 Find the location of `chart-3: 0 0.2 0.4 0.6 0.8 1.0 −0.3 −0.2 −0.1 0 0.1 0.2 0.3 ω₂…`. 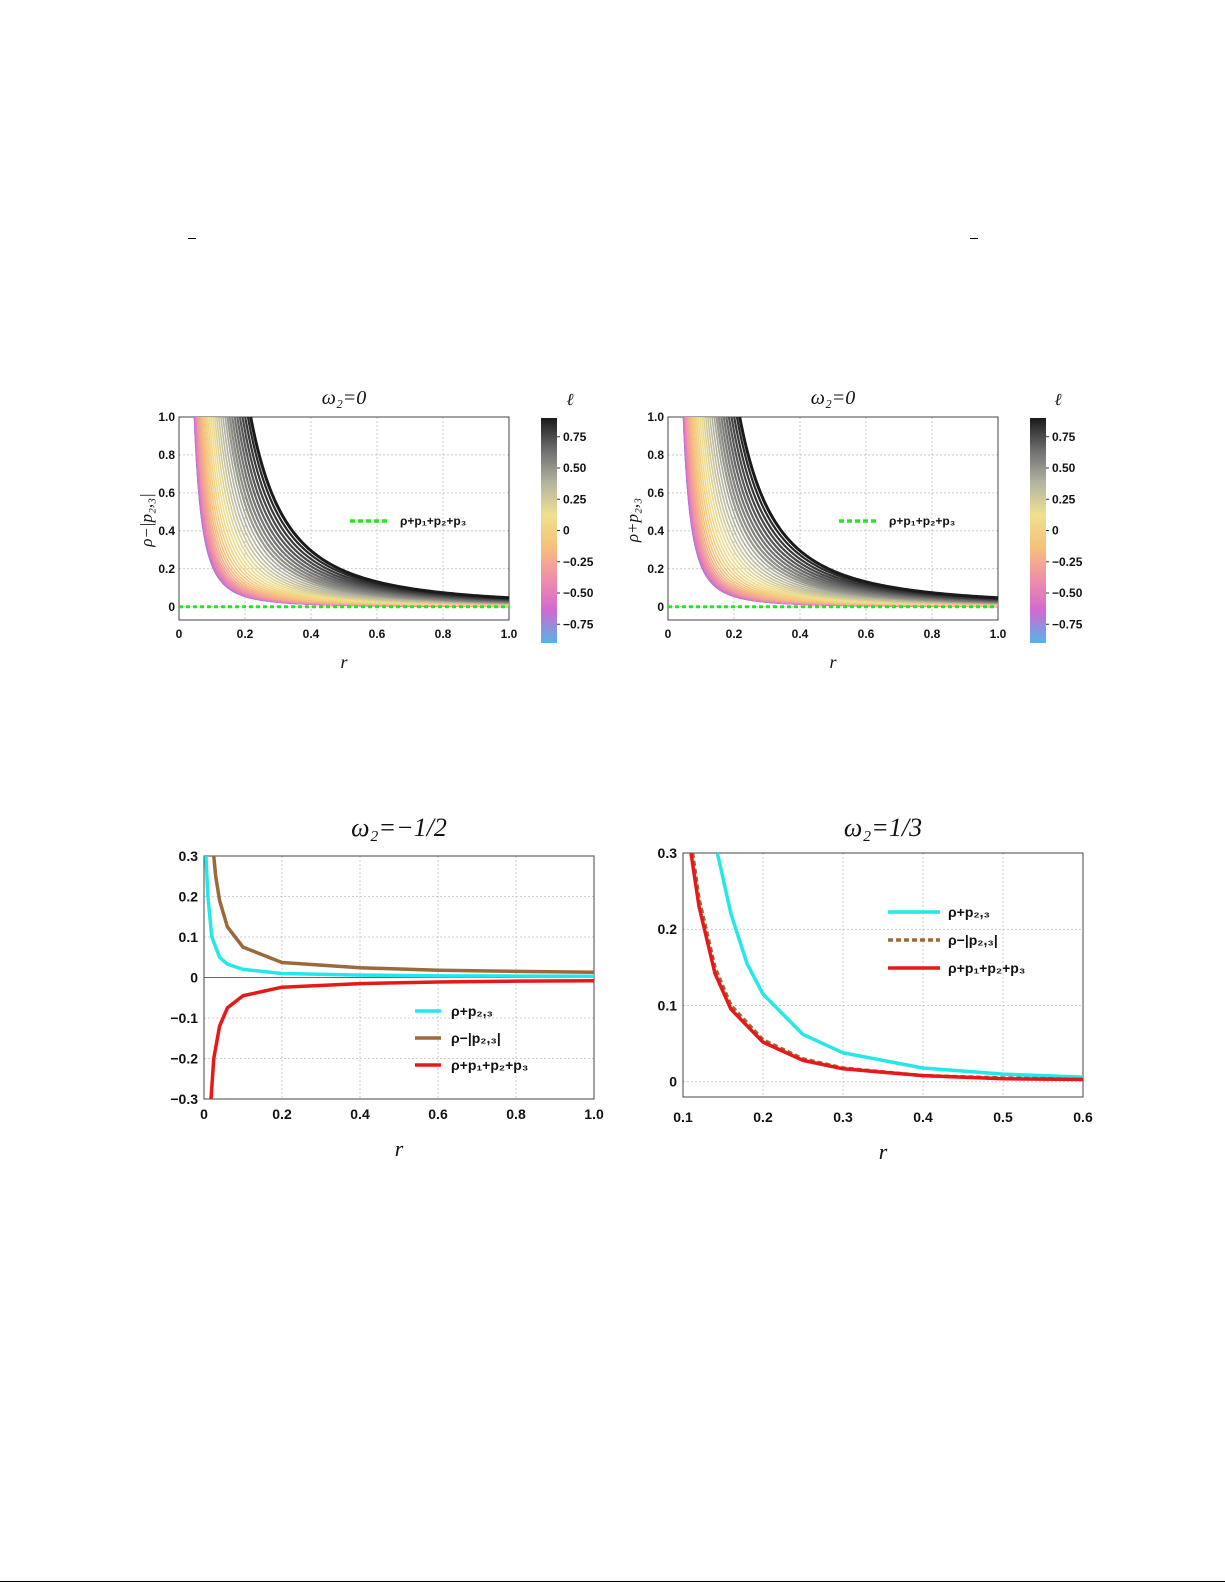

chart-3: 0 0.2 0.4 0.6 0.8 1.0 −0.3 −0.2 −0.1 0 0.1 0.2 0.3 ω₂… is located at coordinates (387, 987).